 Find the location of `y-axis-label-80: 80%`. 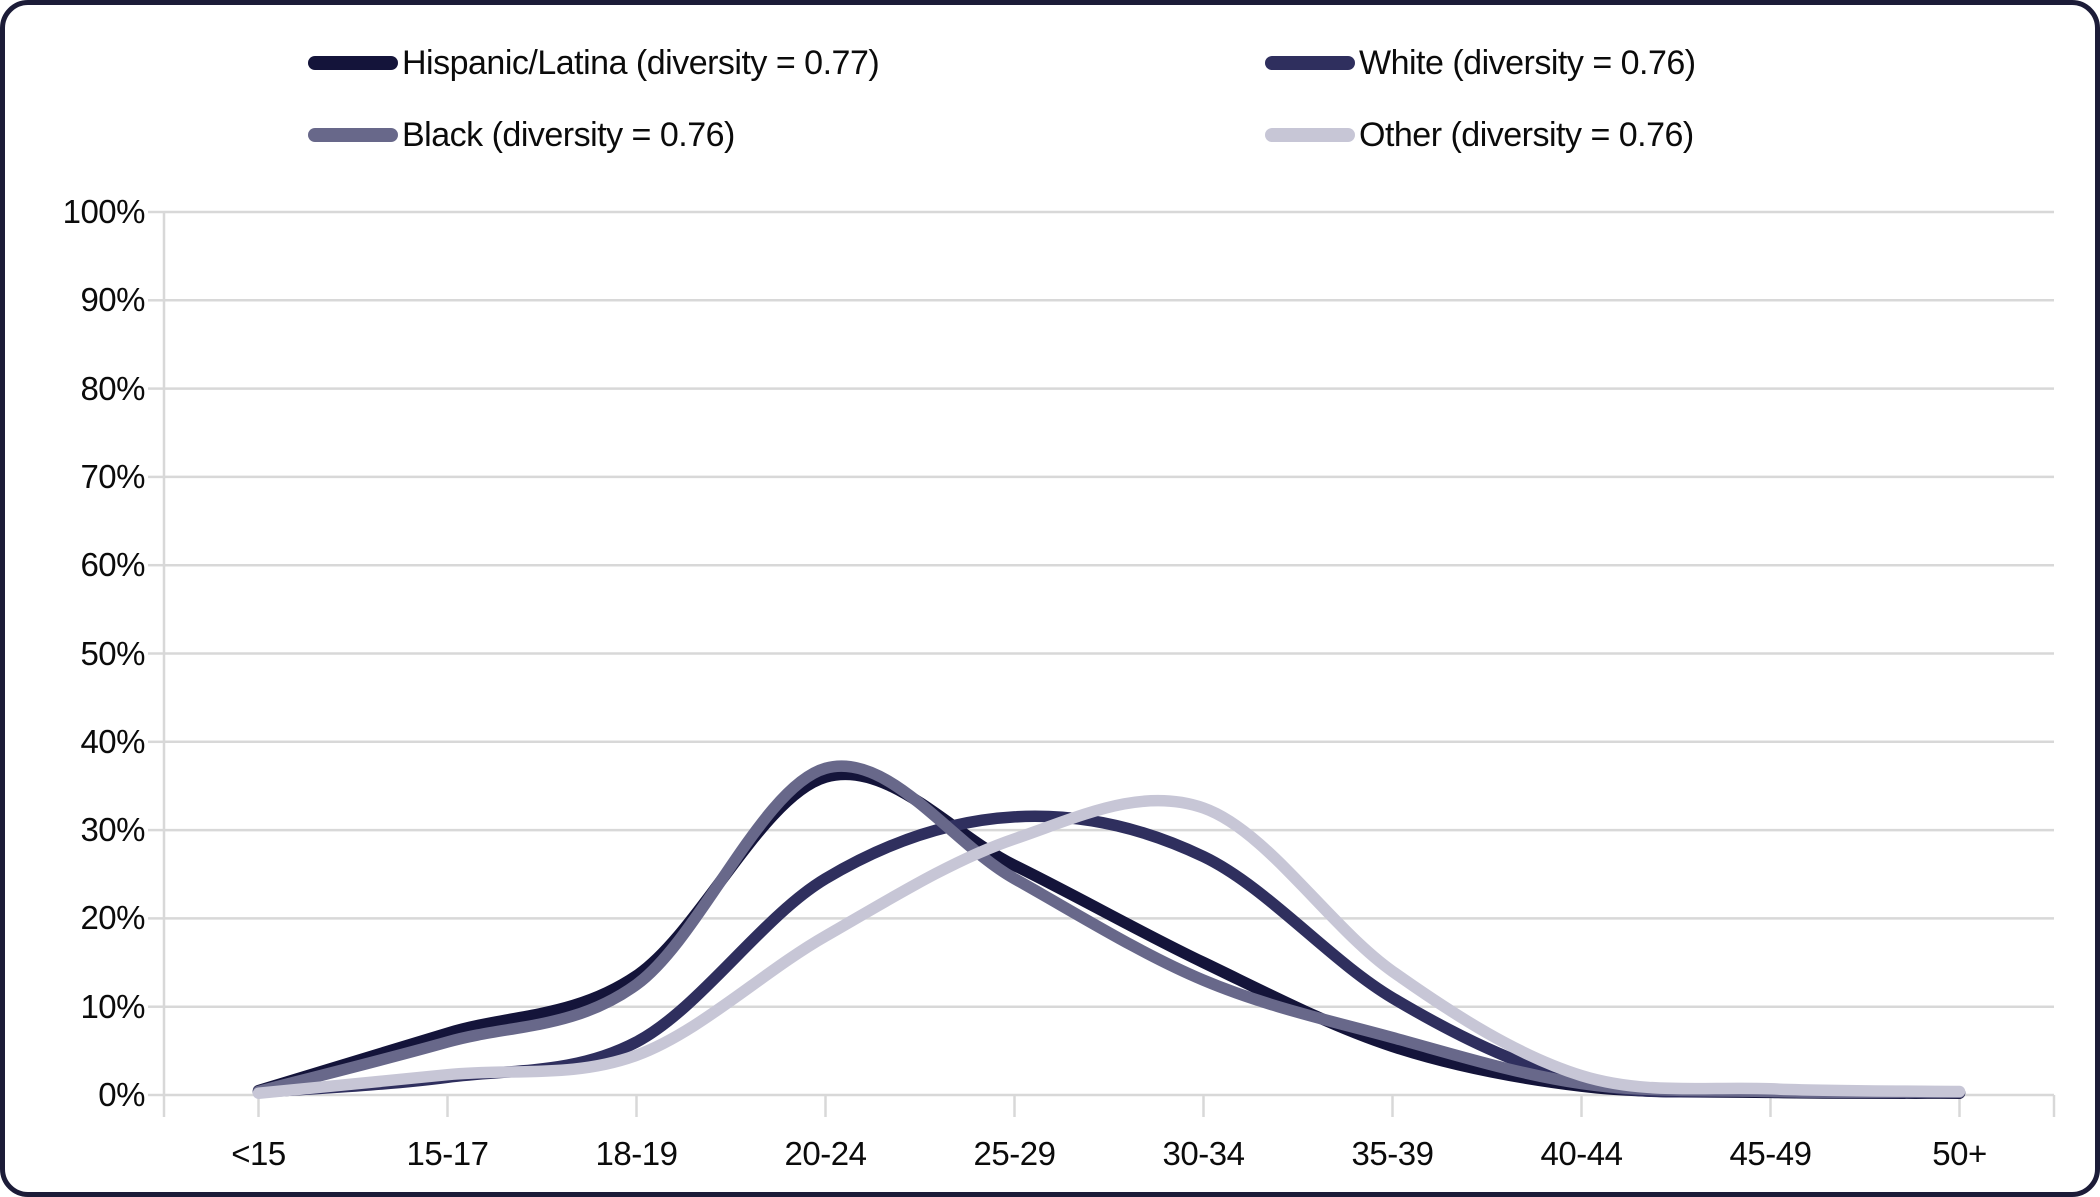

y-axis-label-80: 80% is located at coordinates (112, 388).